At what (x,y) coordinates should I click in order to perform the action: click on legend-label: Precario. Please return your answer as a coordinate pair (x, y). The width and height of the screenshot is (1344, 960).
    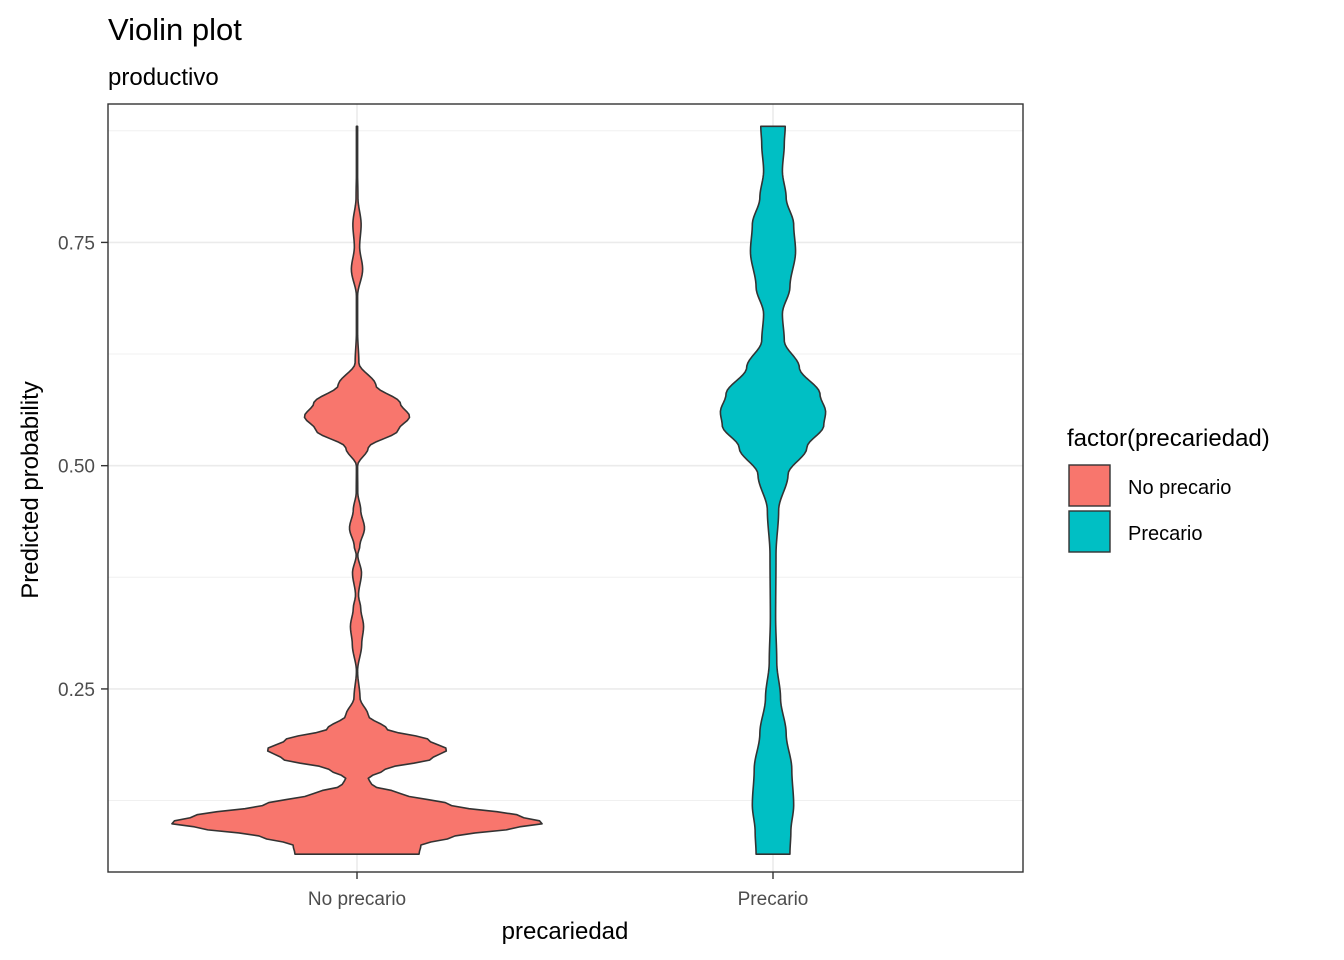
    Looking at the image, I should click on (1165, 534).